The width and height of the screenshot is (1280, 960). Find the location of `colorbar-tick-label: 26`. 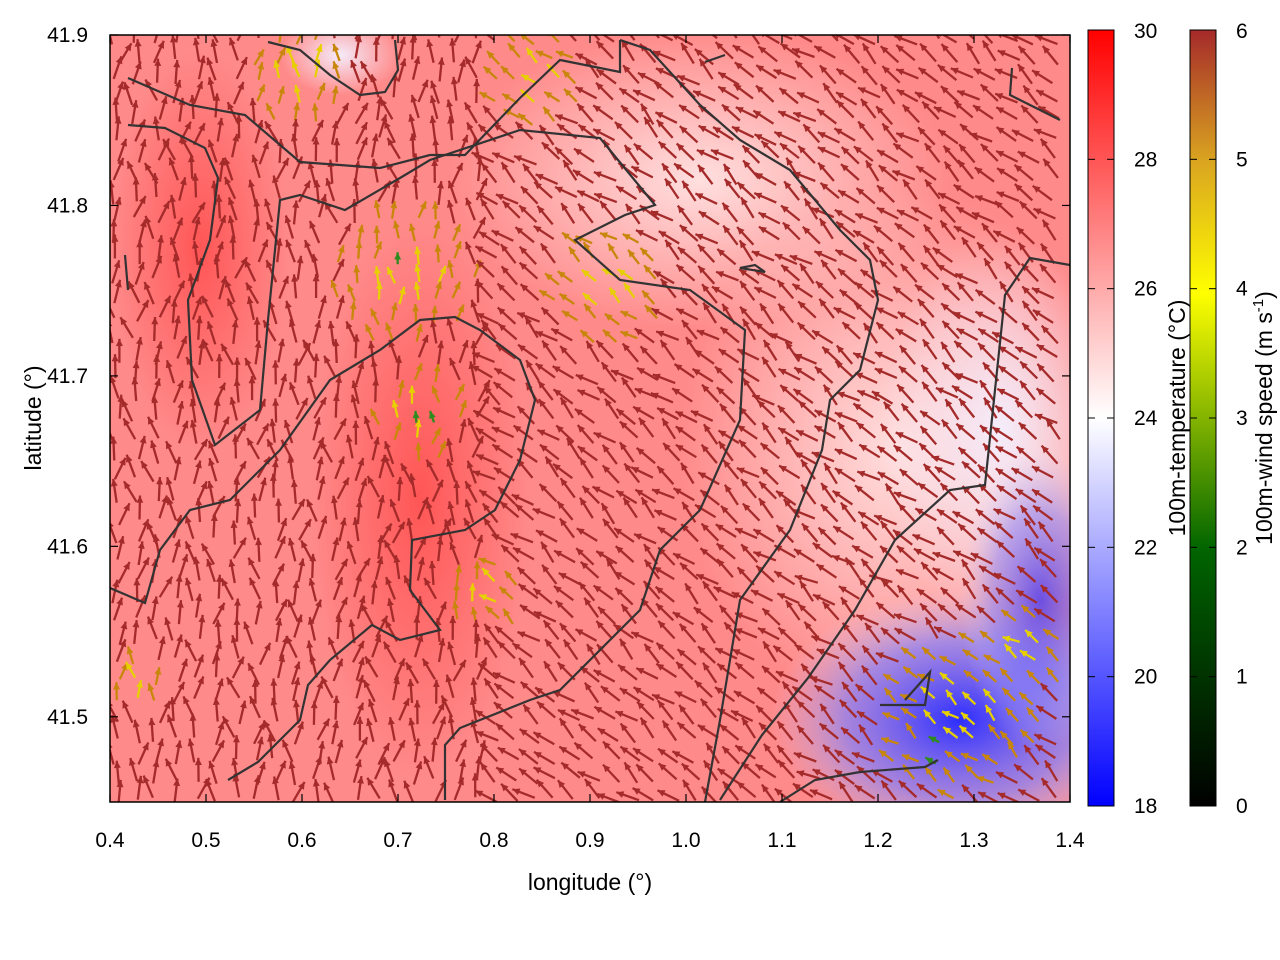

colorbar-tick-label: 26 is located at coordinates (1145, 289).